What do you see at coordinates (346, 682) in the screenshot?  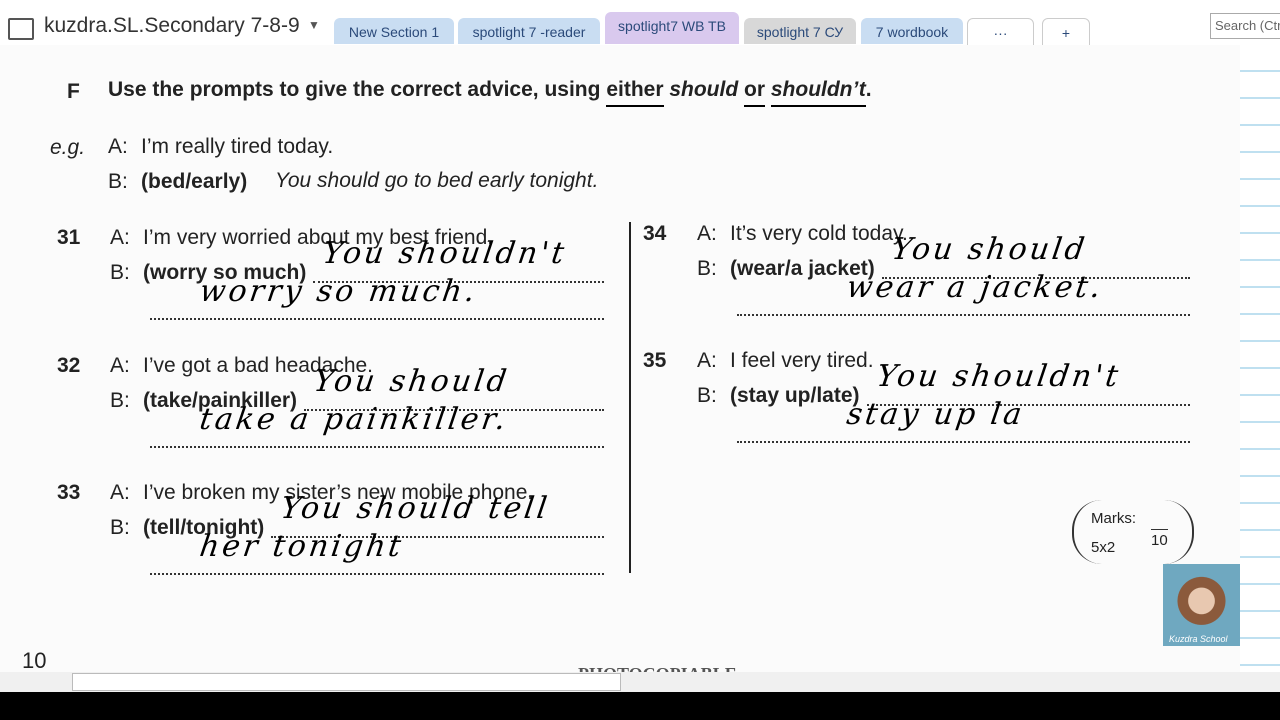 I see `scroll-thumb` at bounding box center [346, 682].